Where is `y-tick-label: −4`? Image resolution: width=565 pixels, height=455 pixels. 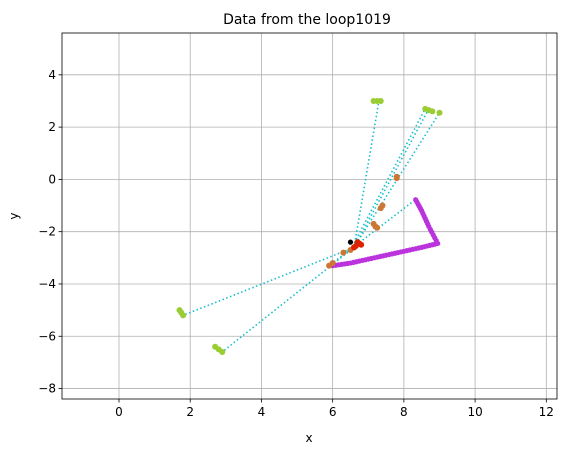
y-tick-label: −4 is located at coordinates (47, 284).